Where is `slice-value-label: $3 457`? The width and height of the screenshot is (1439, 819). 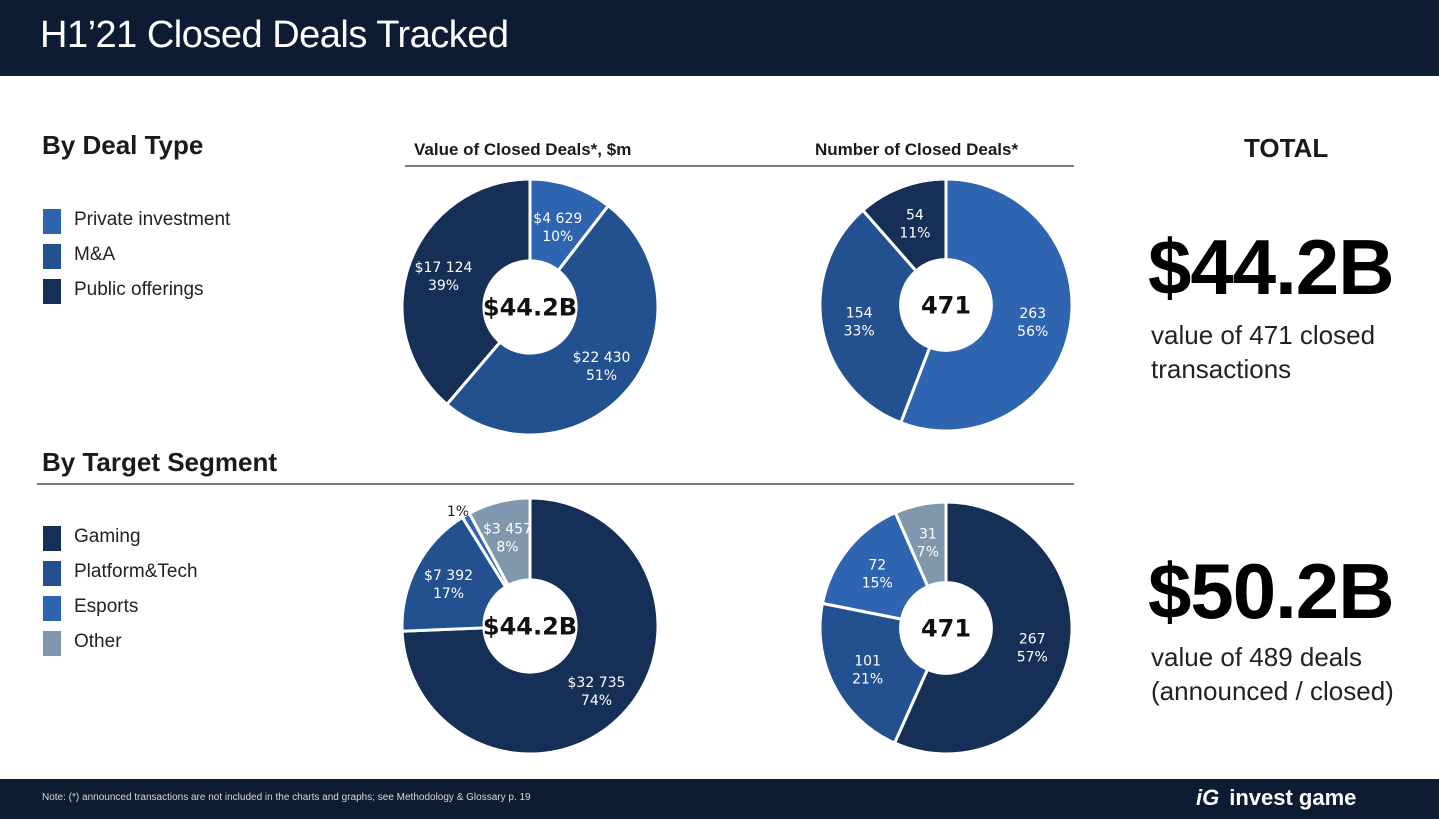
slice-value-label: $3 457 is located at coordinates (507, 530).